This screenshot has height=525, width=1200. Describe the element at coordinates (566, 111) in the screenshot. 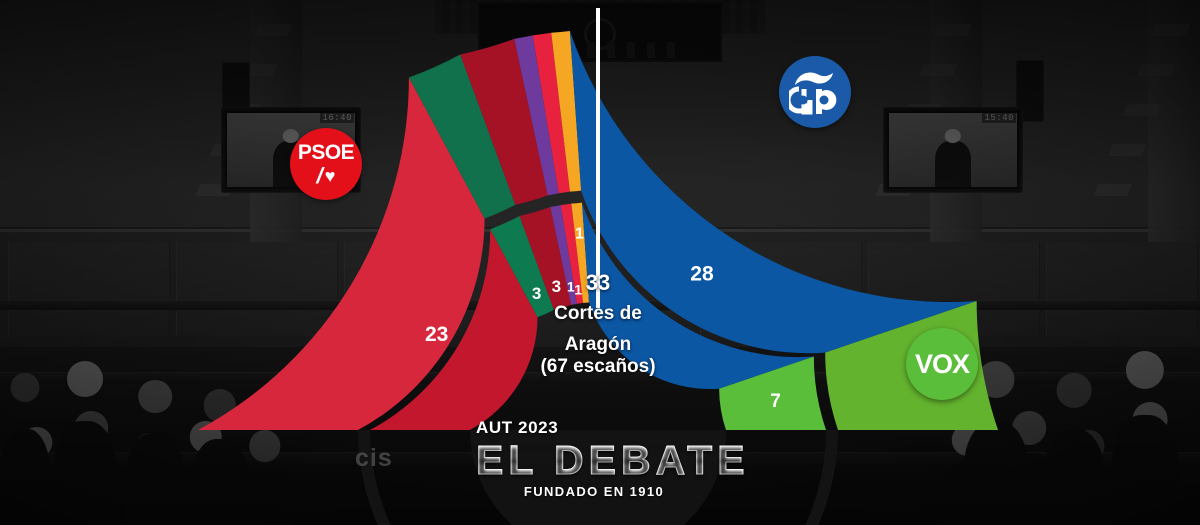

I see `outer-segment-aragon` at that location.